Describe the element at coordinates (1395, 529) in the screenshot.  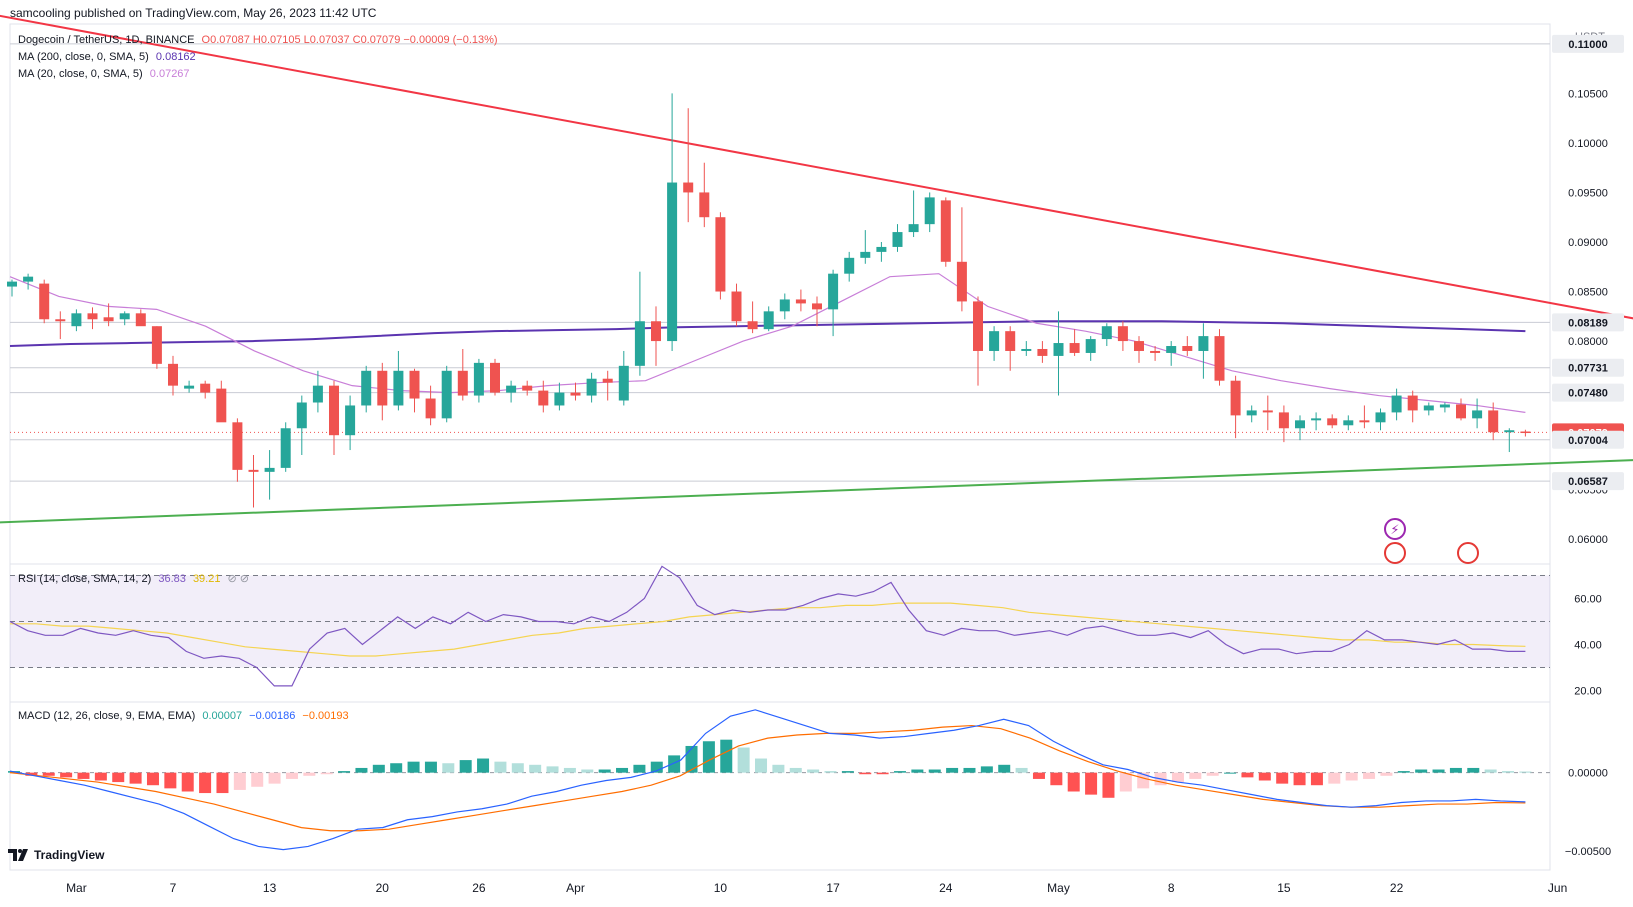
I see `flash-event-icon` at that location.